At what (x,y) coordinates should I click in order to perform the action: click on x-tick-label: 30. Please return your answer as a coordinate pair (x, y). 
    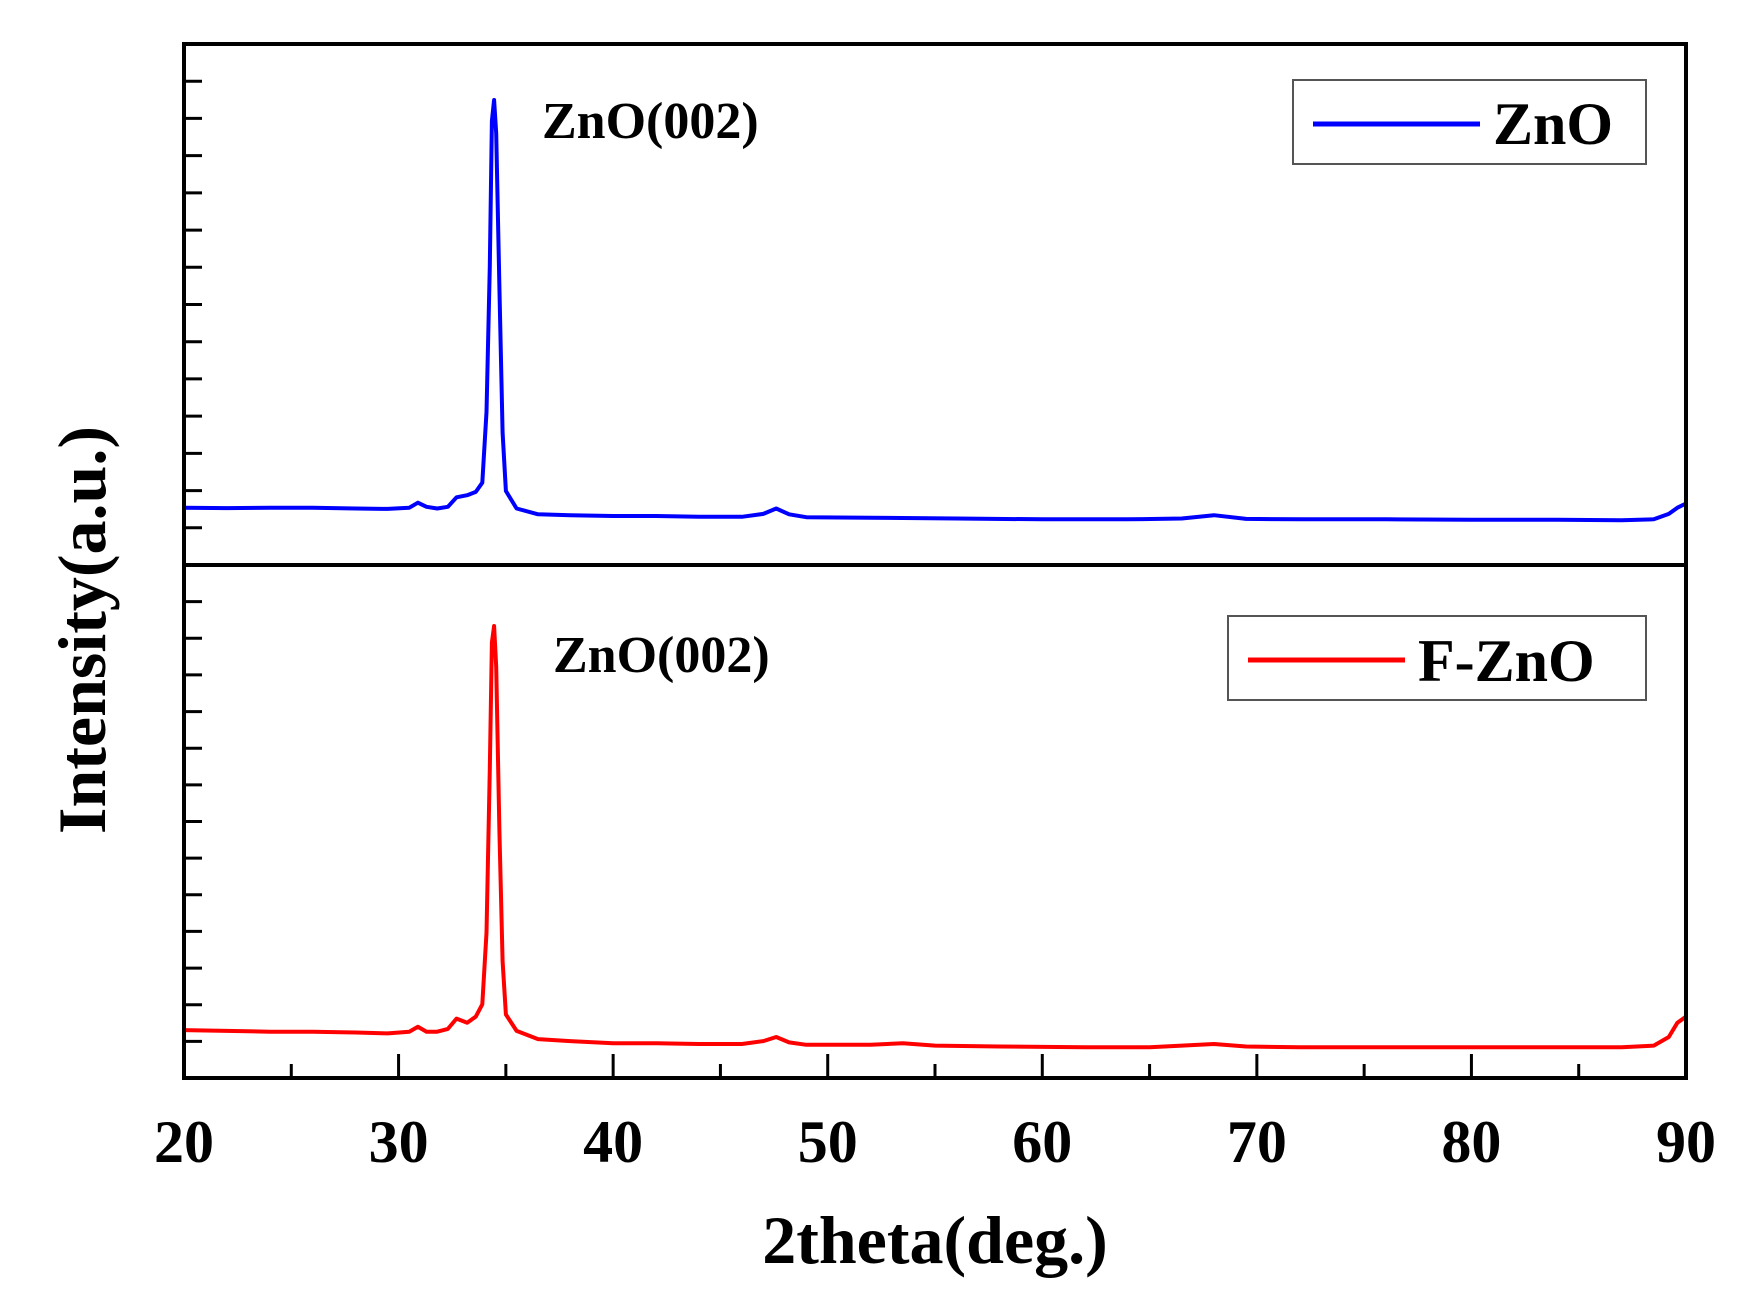
    Looking at the image, I should click on (399, 1142).